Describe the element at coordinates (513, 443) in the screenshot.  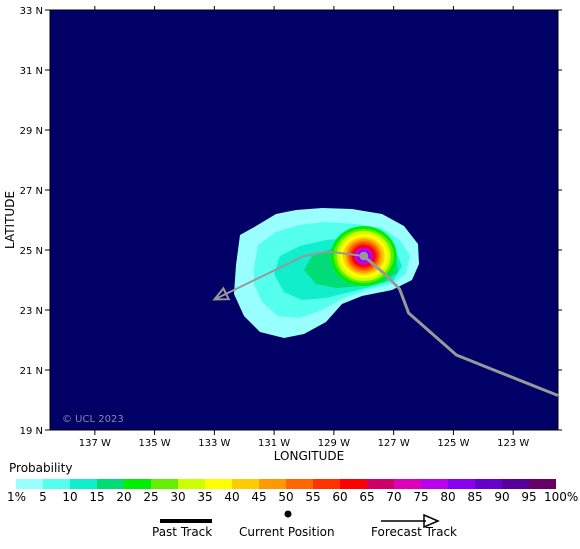
I see `lon-tick-label: 123 W` at that location.